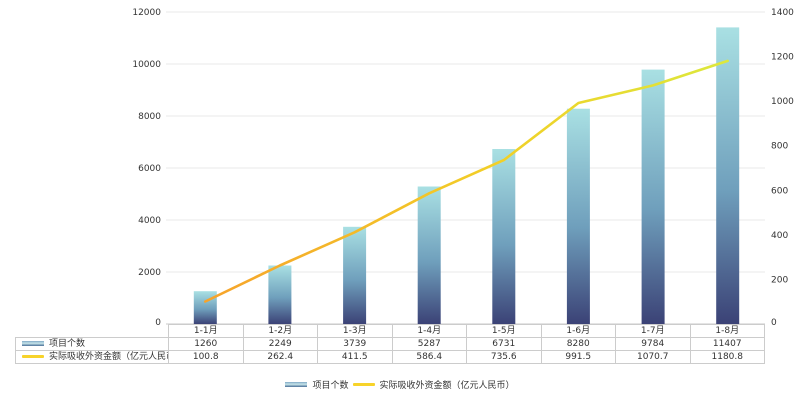  Describe the element at coordinates (727, 357) in the screenshot. I see `value-cell-1-8月: 1180.8` at that location.